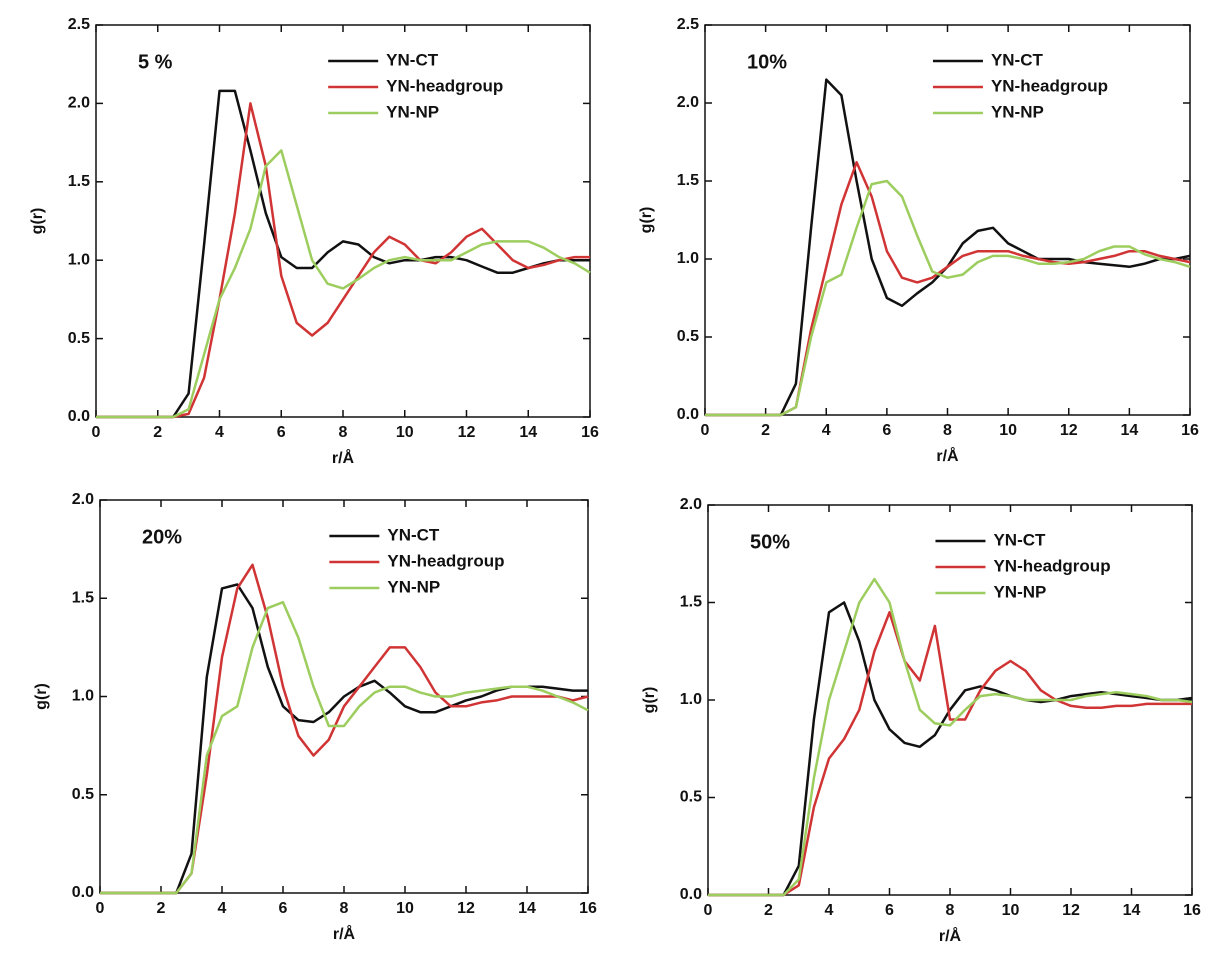  I want to click on panel-label: 20%, so click(162, 537).